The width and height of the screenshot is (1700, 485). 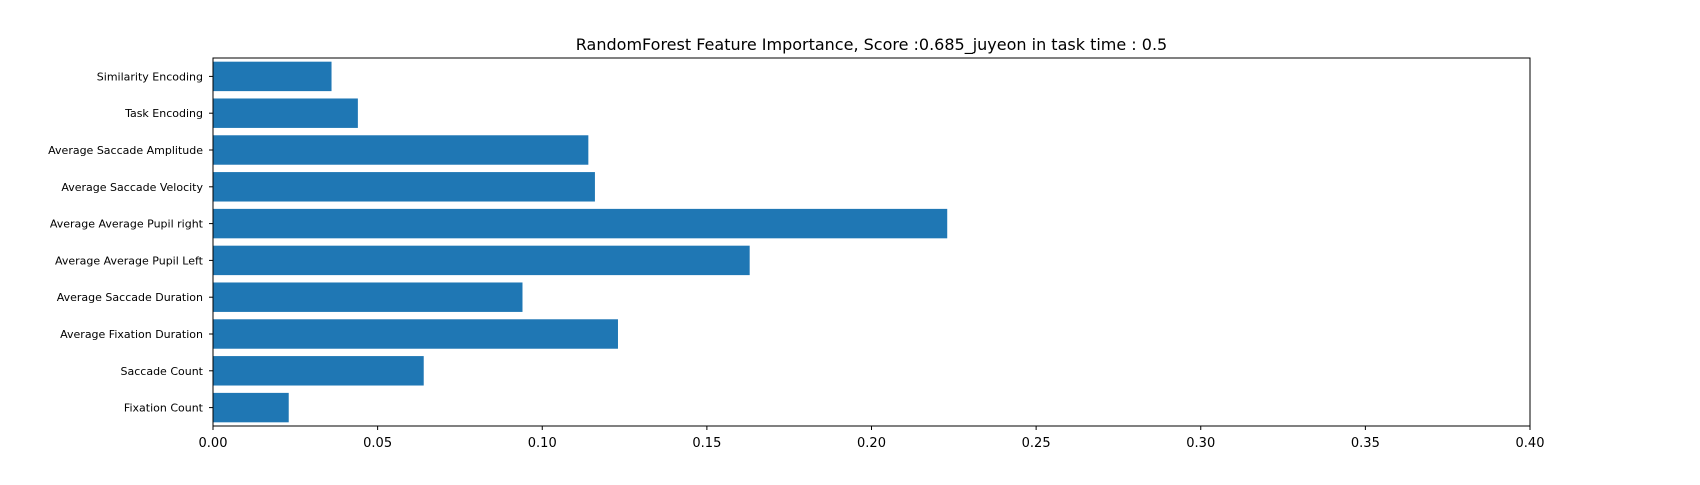 I want to click on category-label-4: Average Average Pupil right, so click(x=127, y=224).